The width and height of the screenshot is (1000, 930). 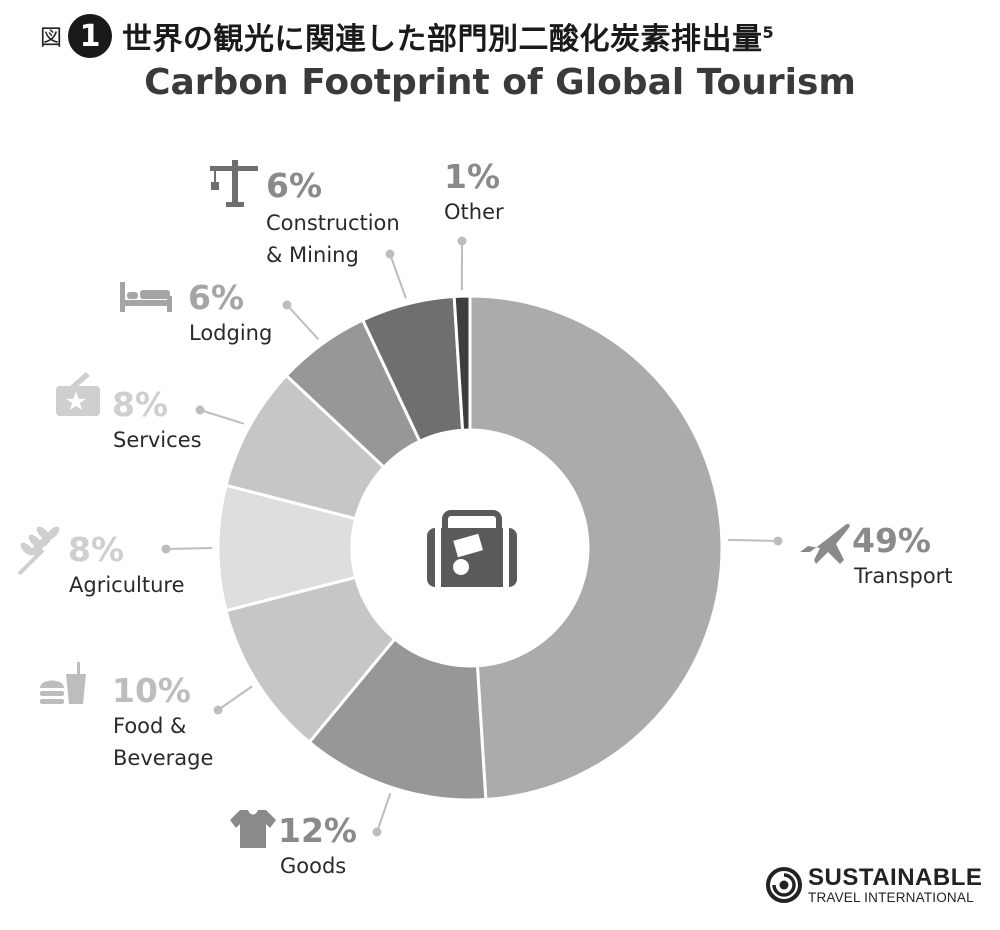 I want to click on figure-label: 図, so click(x=51, y=38).